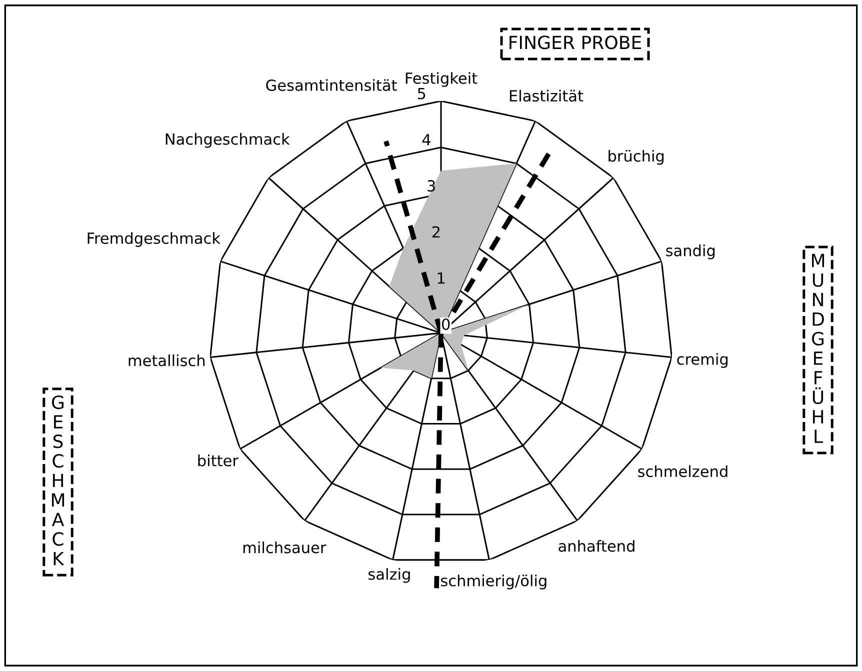 The image size is (862, 671). What do you see at coordinates (446, 324) in the screenshot?
I see `y-tick-label: 0` at bounding box center [446, 324].